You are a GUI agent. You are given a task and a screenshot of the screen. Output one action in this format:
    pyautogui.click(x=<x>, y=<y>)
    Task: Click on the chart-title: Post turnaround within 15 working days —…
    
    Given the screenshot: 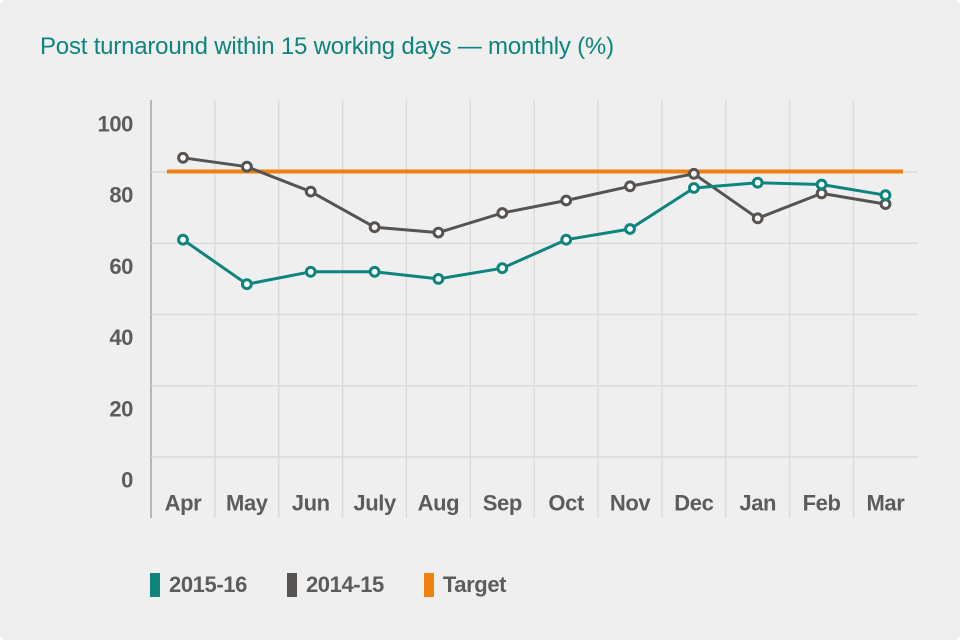 What is the action you would take?
    pyautogui.click(x=327, y=46)
    